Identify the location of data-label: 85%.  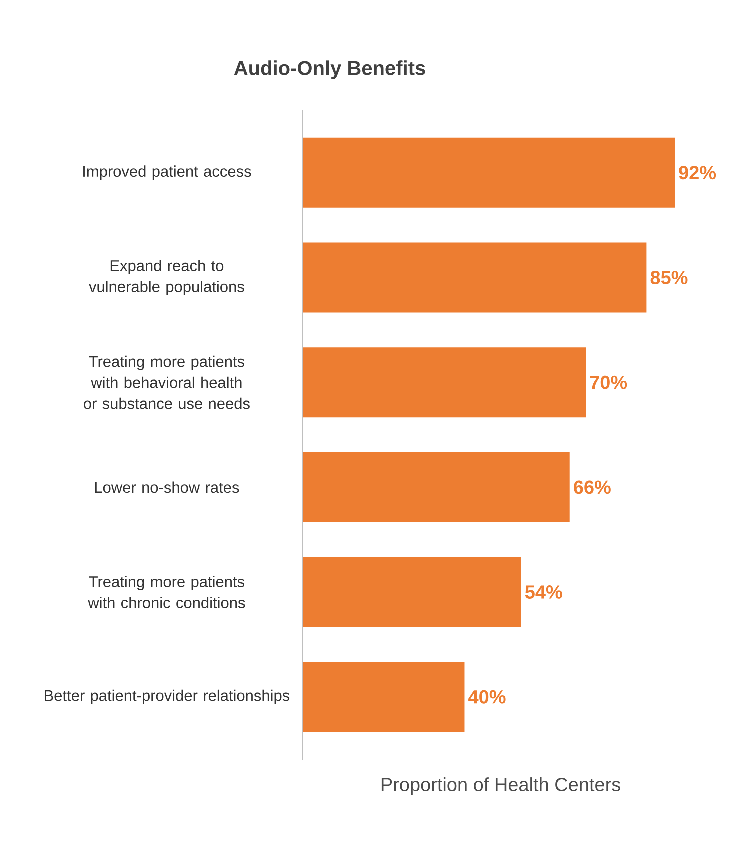
(669, 277).